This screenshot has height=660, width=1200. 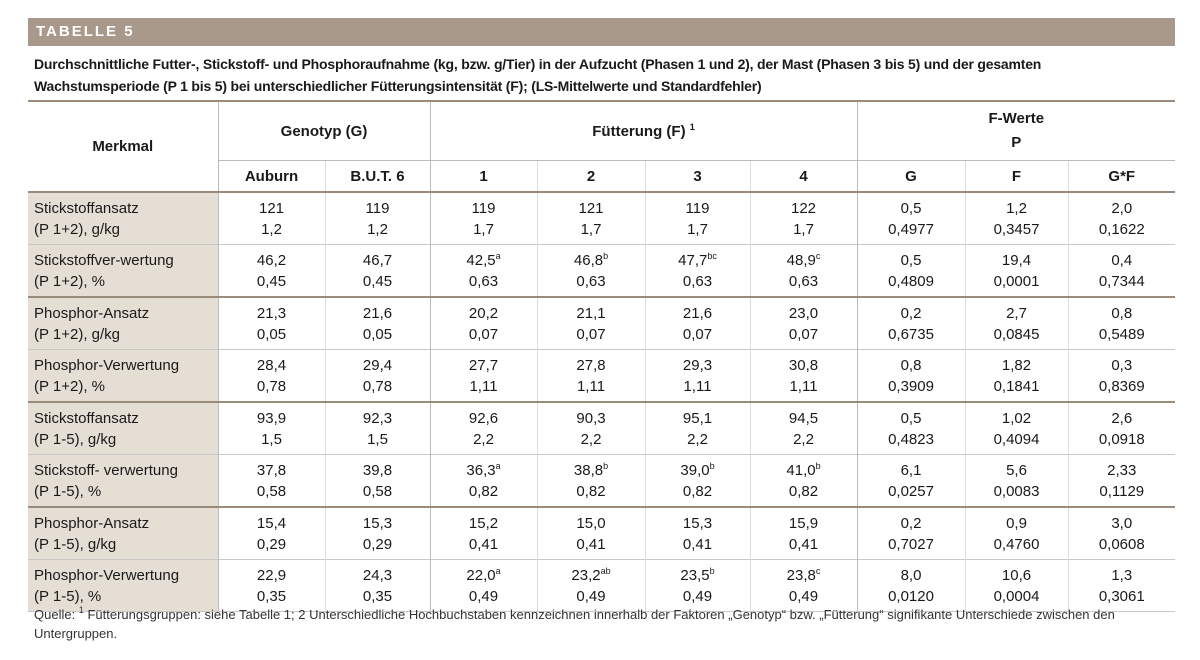 I want to click on row-label-line: Stickstoffansatz, so click(x=86, y=418).